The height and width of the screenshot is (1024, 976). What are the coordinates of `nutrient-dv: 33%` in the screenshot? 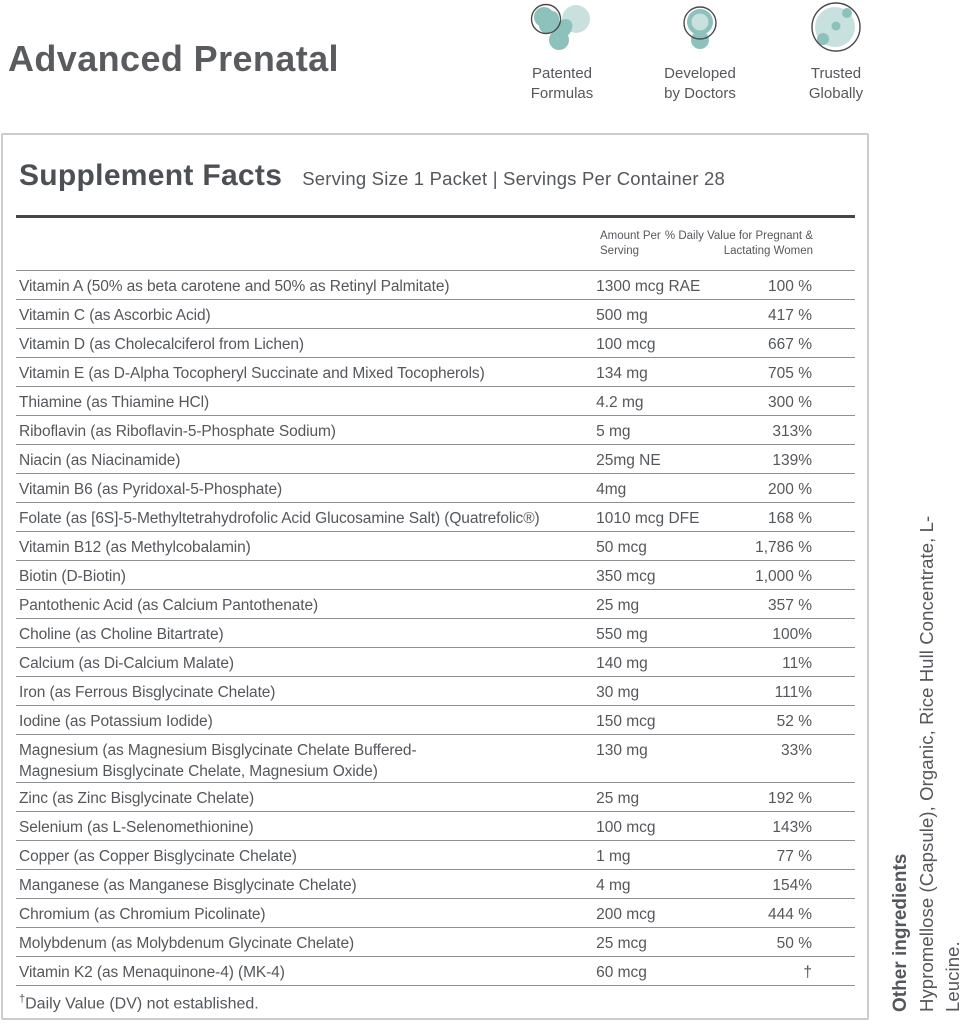 It's located at (796, 750).